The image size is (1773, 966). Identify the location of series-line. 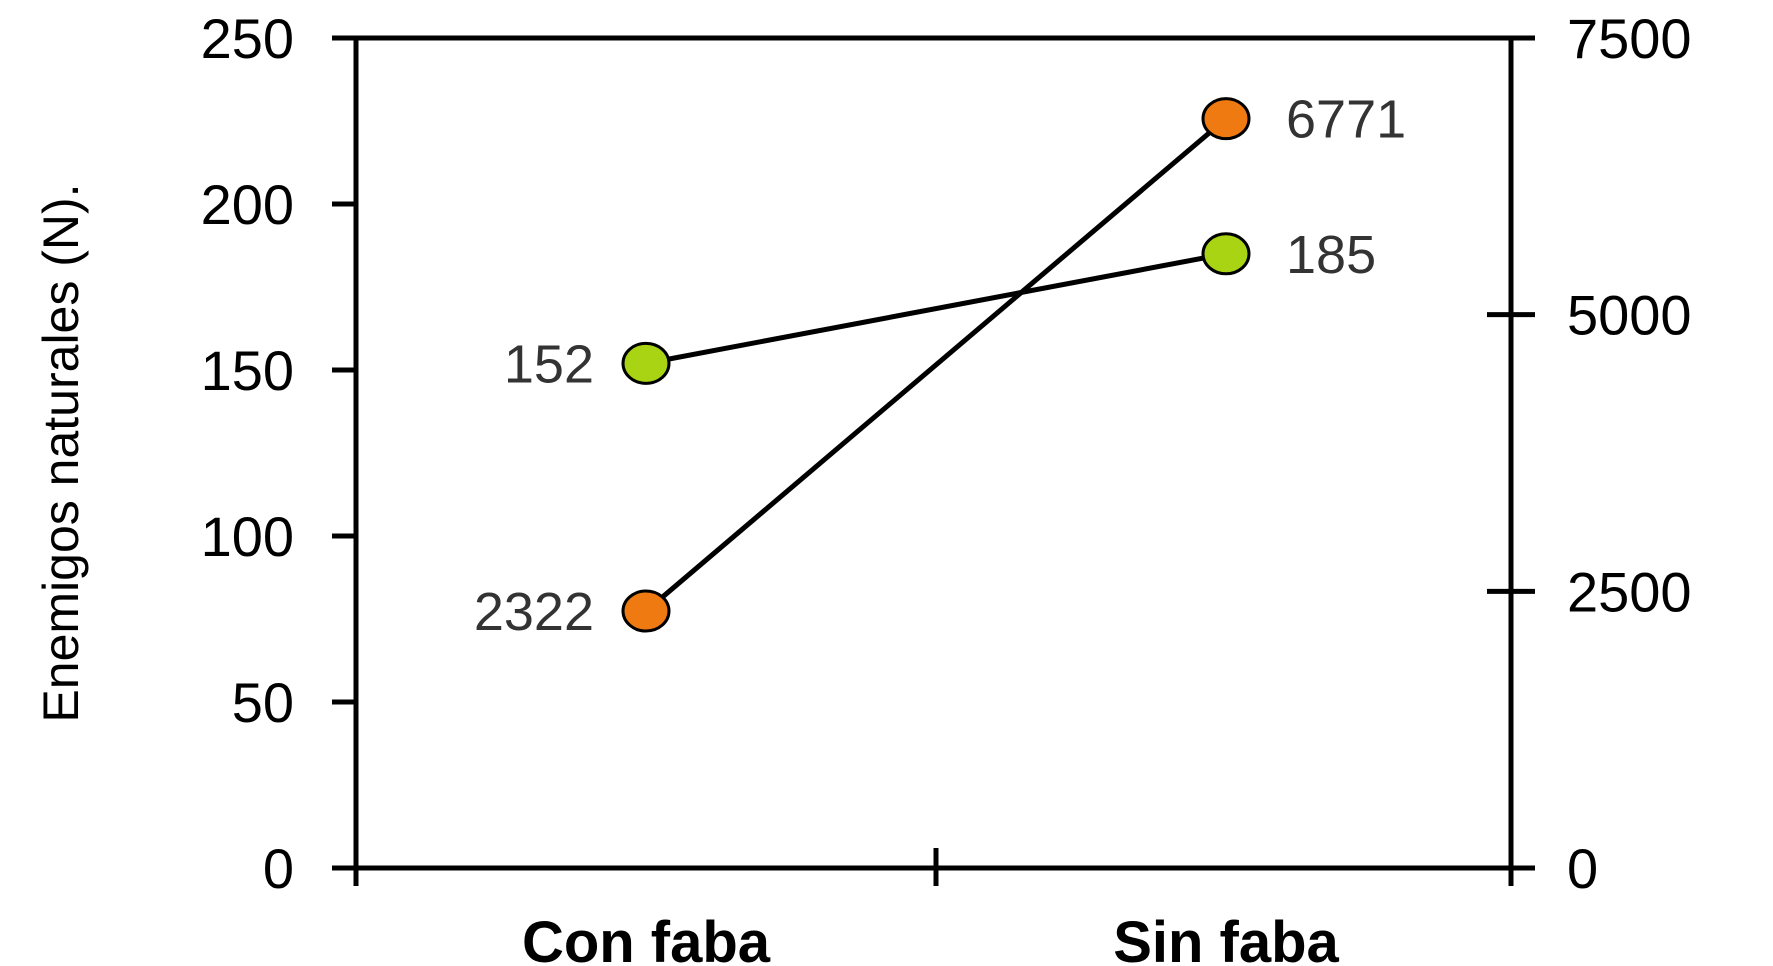
(936, 308).